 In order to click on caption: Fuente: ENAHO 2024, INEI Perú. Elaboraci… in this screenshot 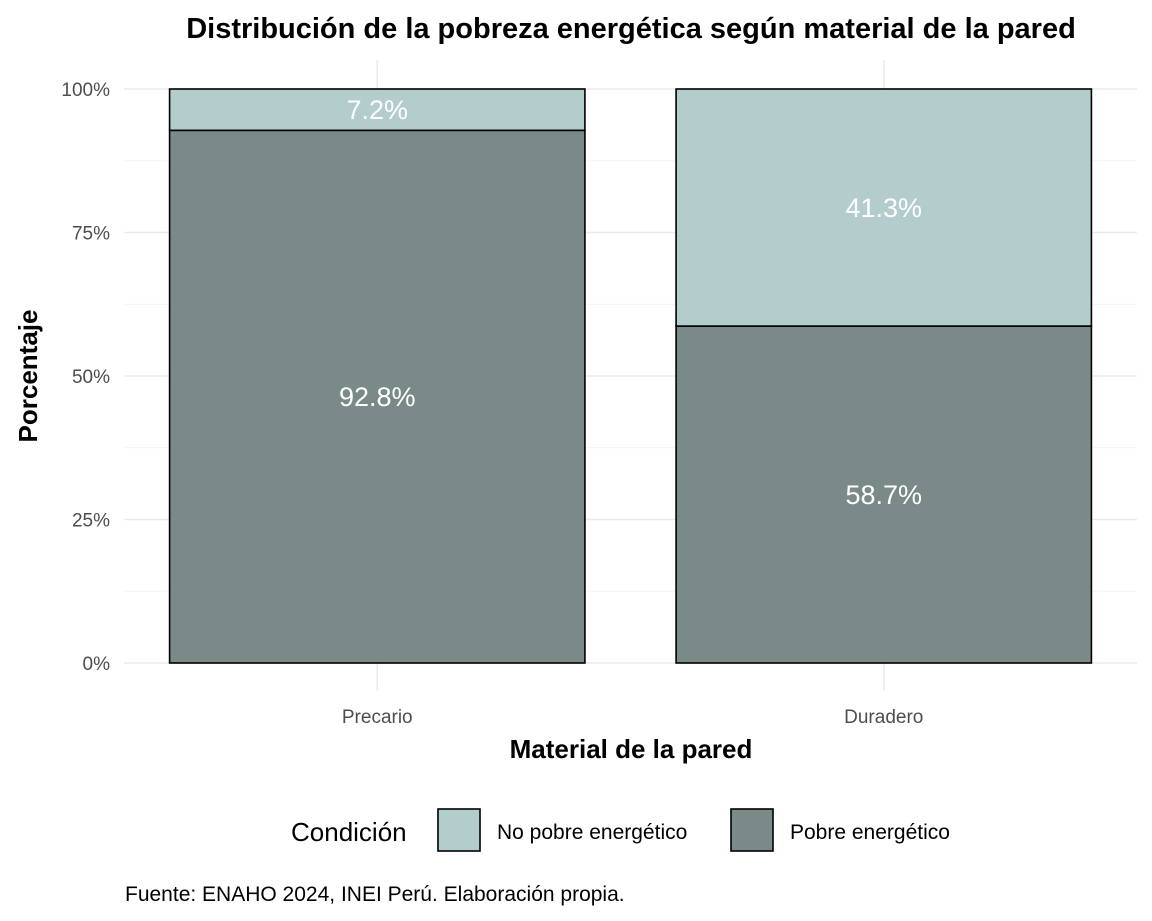, I will do `click(375, 894)`.